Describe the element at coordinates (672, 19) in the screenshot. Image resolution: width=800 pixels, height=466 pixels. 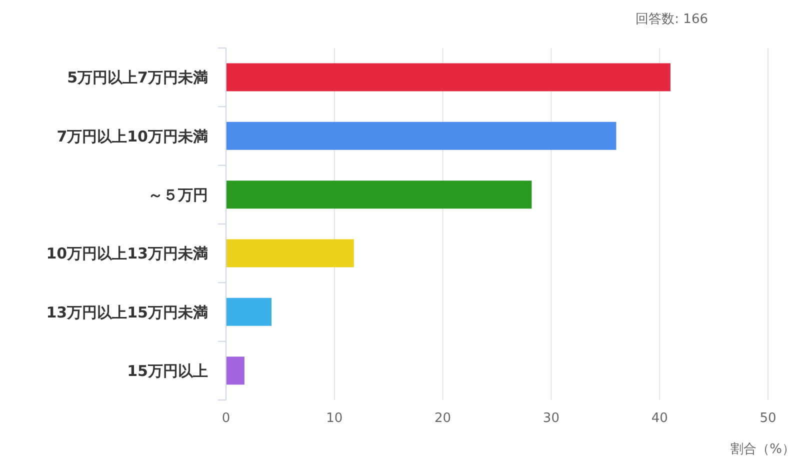
I see `text: 回答数: 166` at that location.